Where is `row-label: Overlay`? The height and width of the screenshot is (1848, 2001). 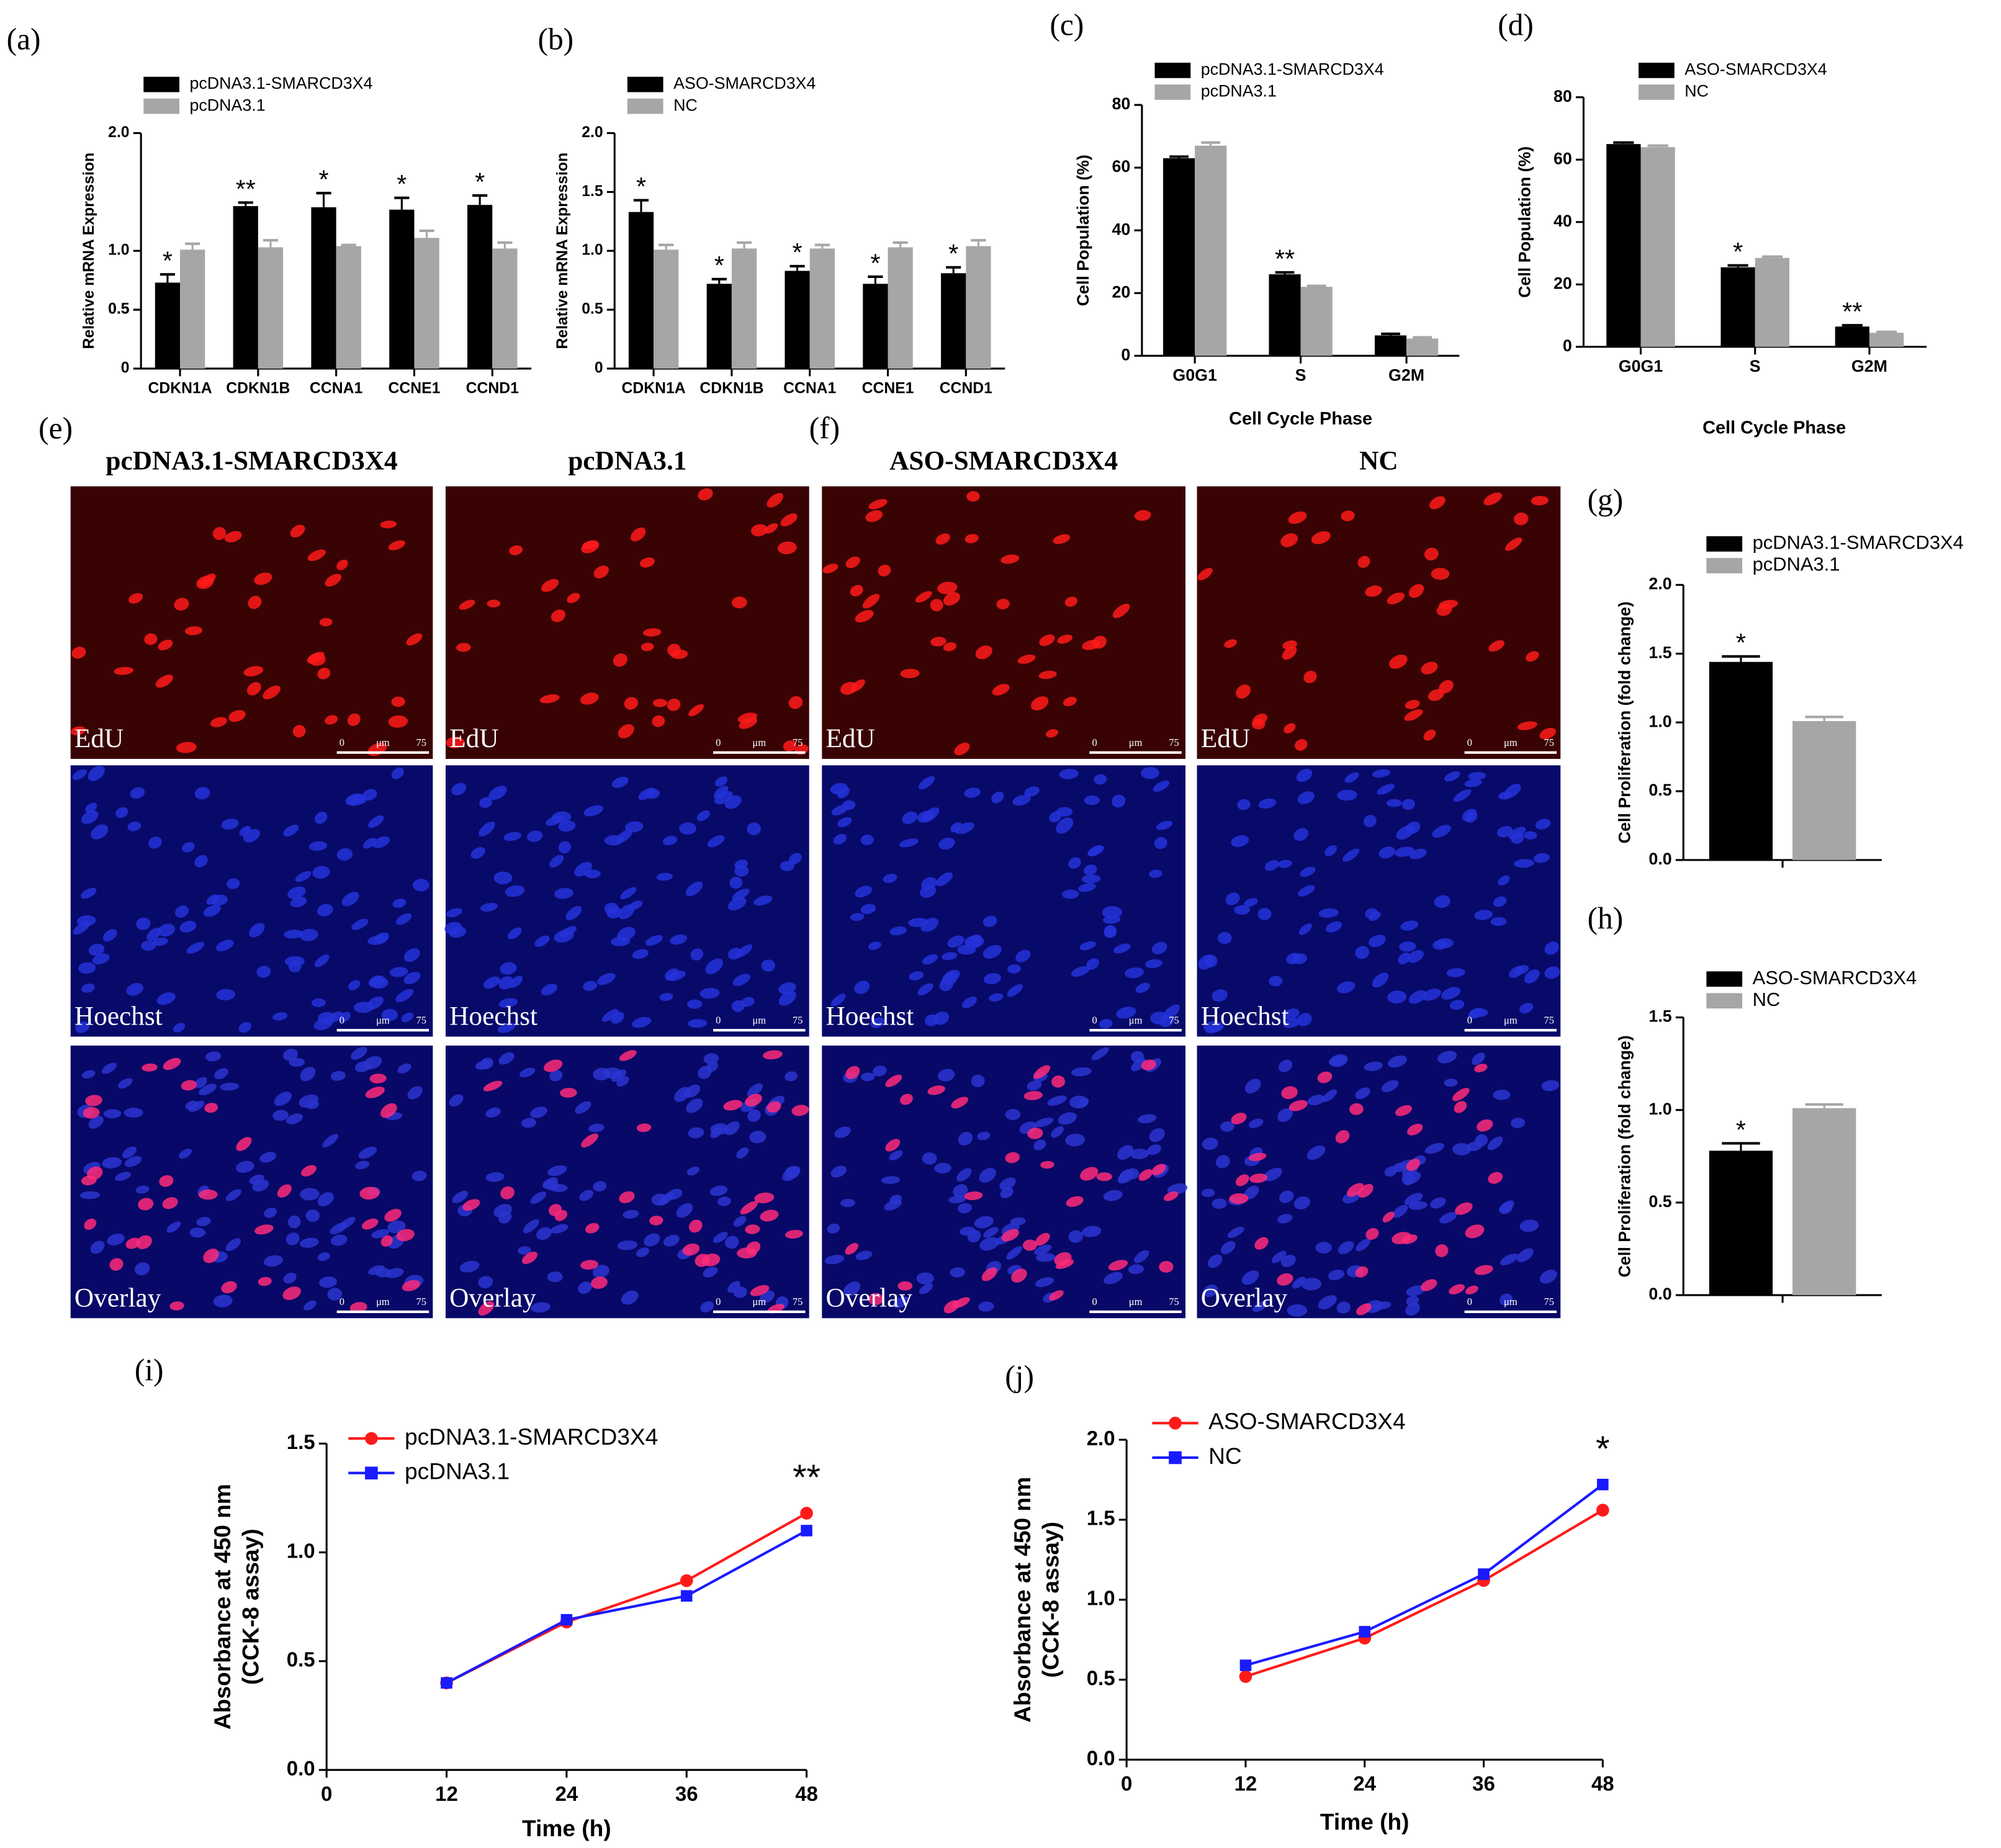 row-label: Overlay is located at coordinates (1244, 1297).